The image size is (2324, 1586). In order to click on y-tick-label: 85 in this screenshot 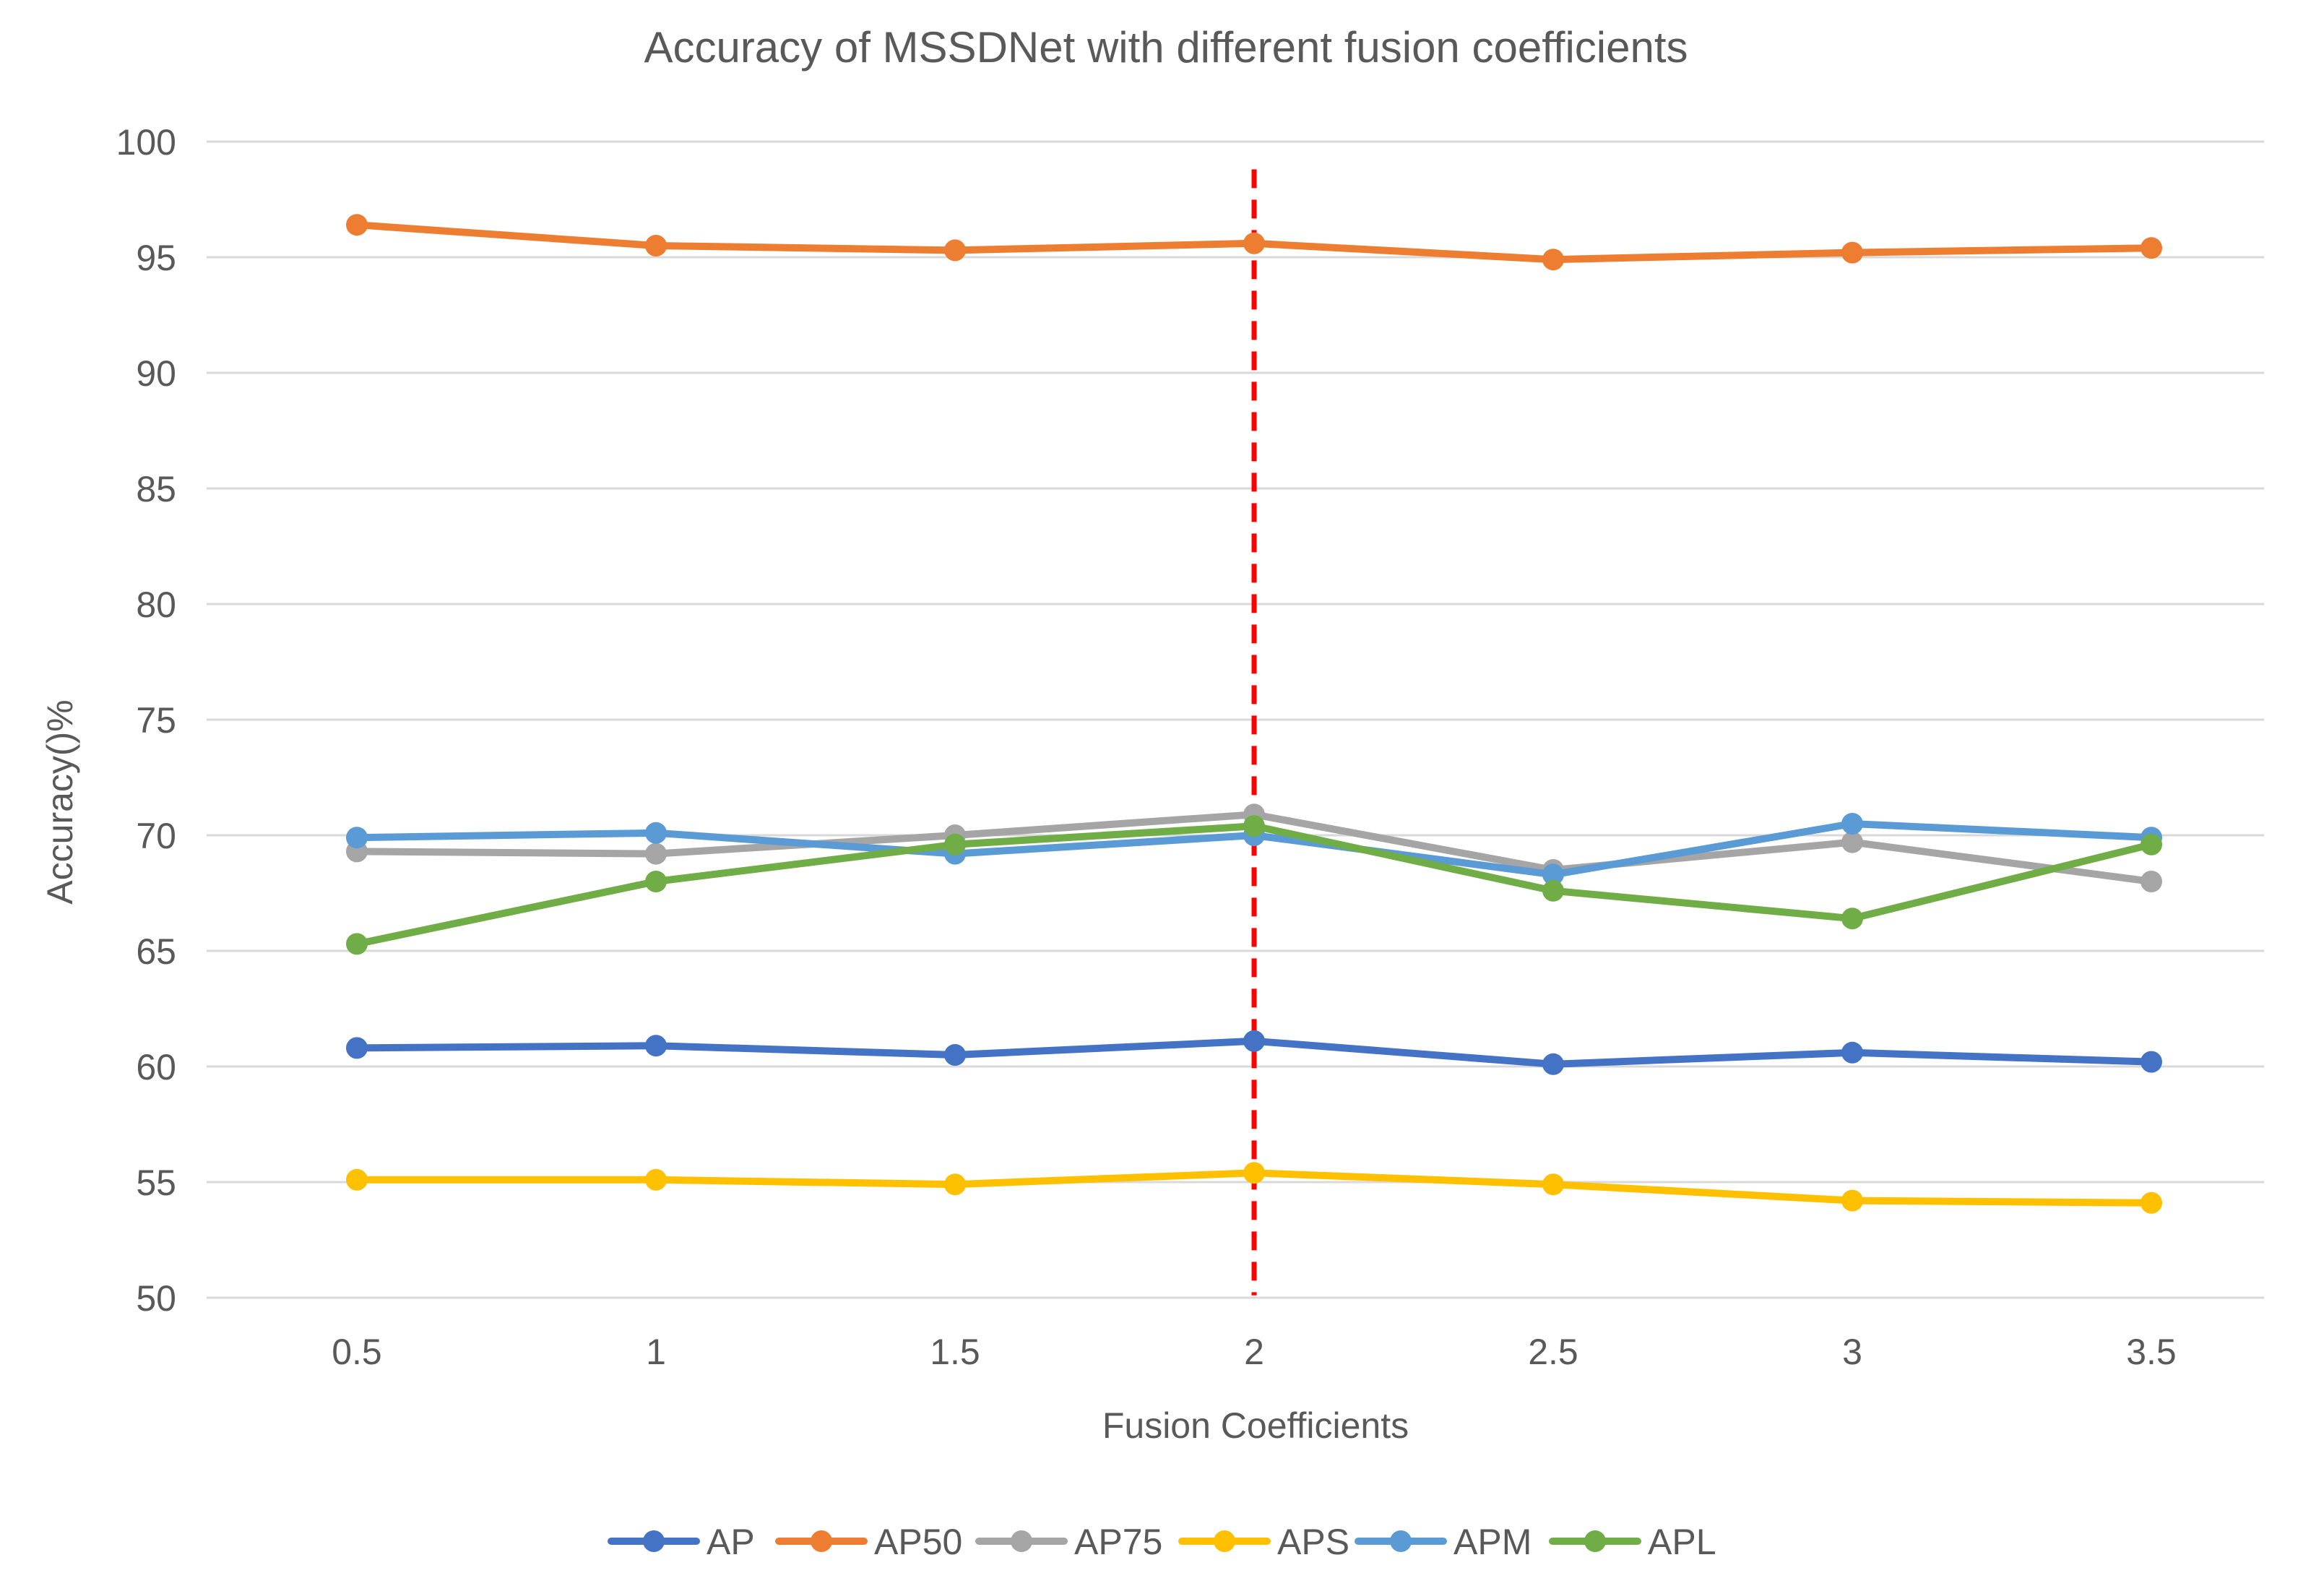, I will do `click(156, 489)`.